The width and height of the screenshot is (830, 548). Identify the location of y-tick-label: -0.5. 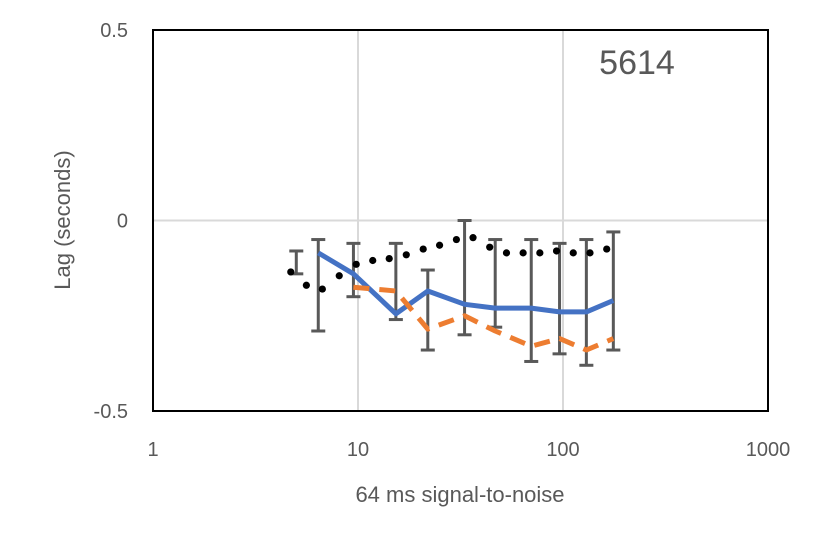
(111, 412).